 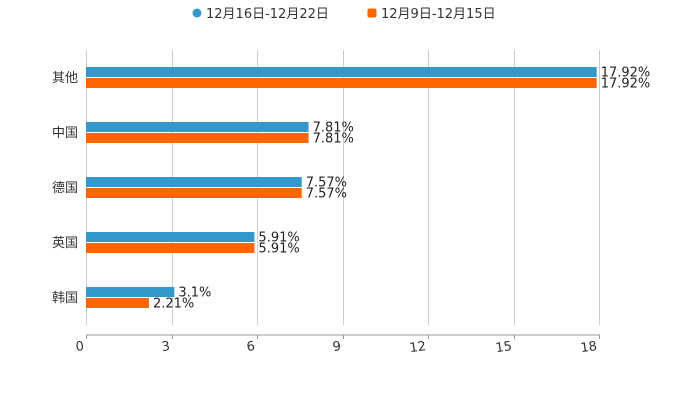 What do you see at coordinates (438, 14) in the screenshot?
I see `legend-label: 12月9日-12月15日` at bounding box center [438, 14].